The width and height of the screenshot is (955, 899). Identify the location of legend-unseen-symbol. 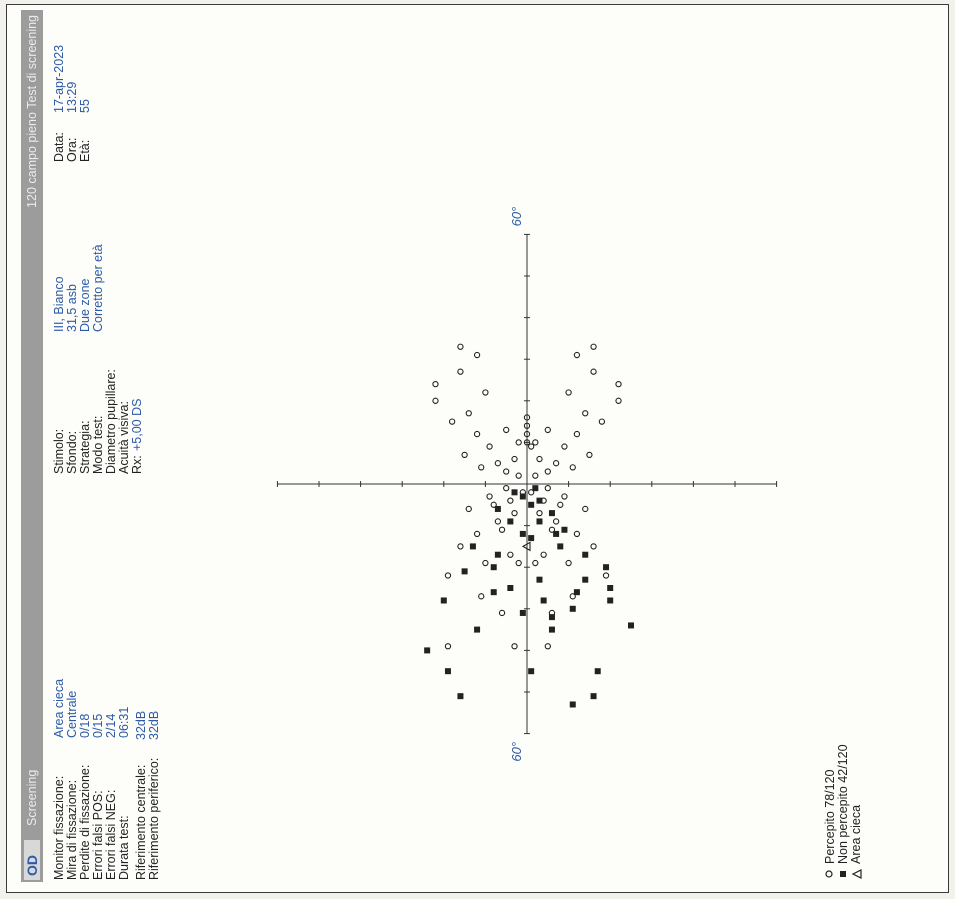
(843, 874).